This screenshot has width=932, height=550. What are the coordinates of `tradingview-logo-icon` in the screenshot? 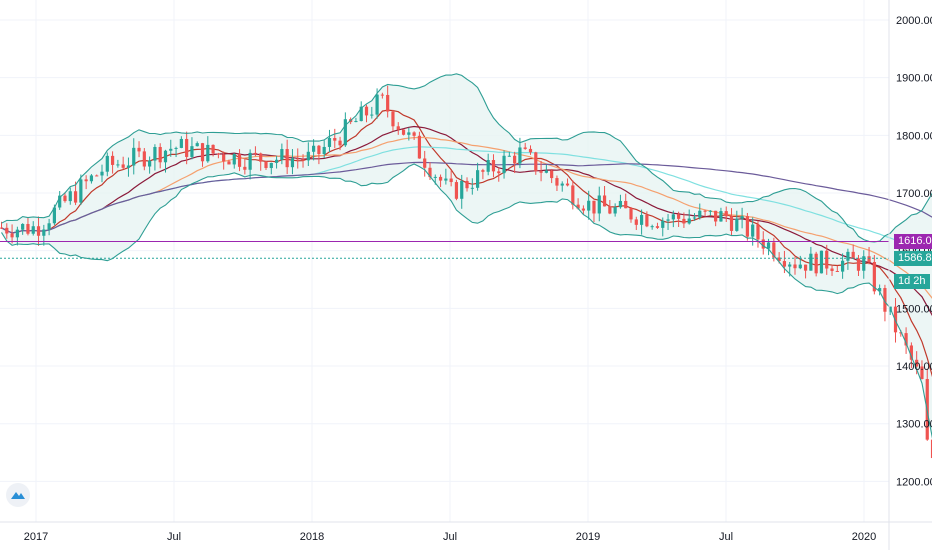 It's located at (18, 495).